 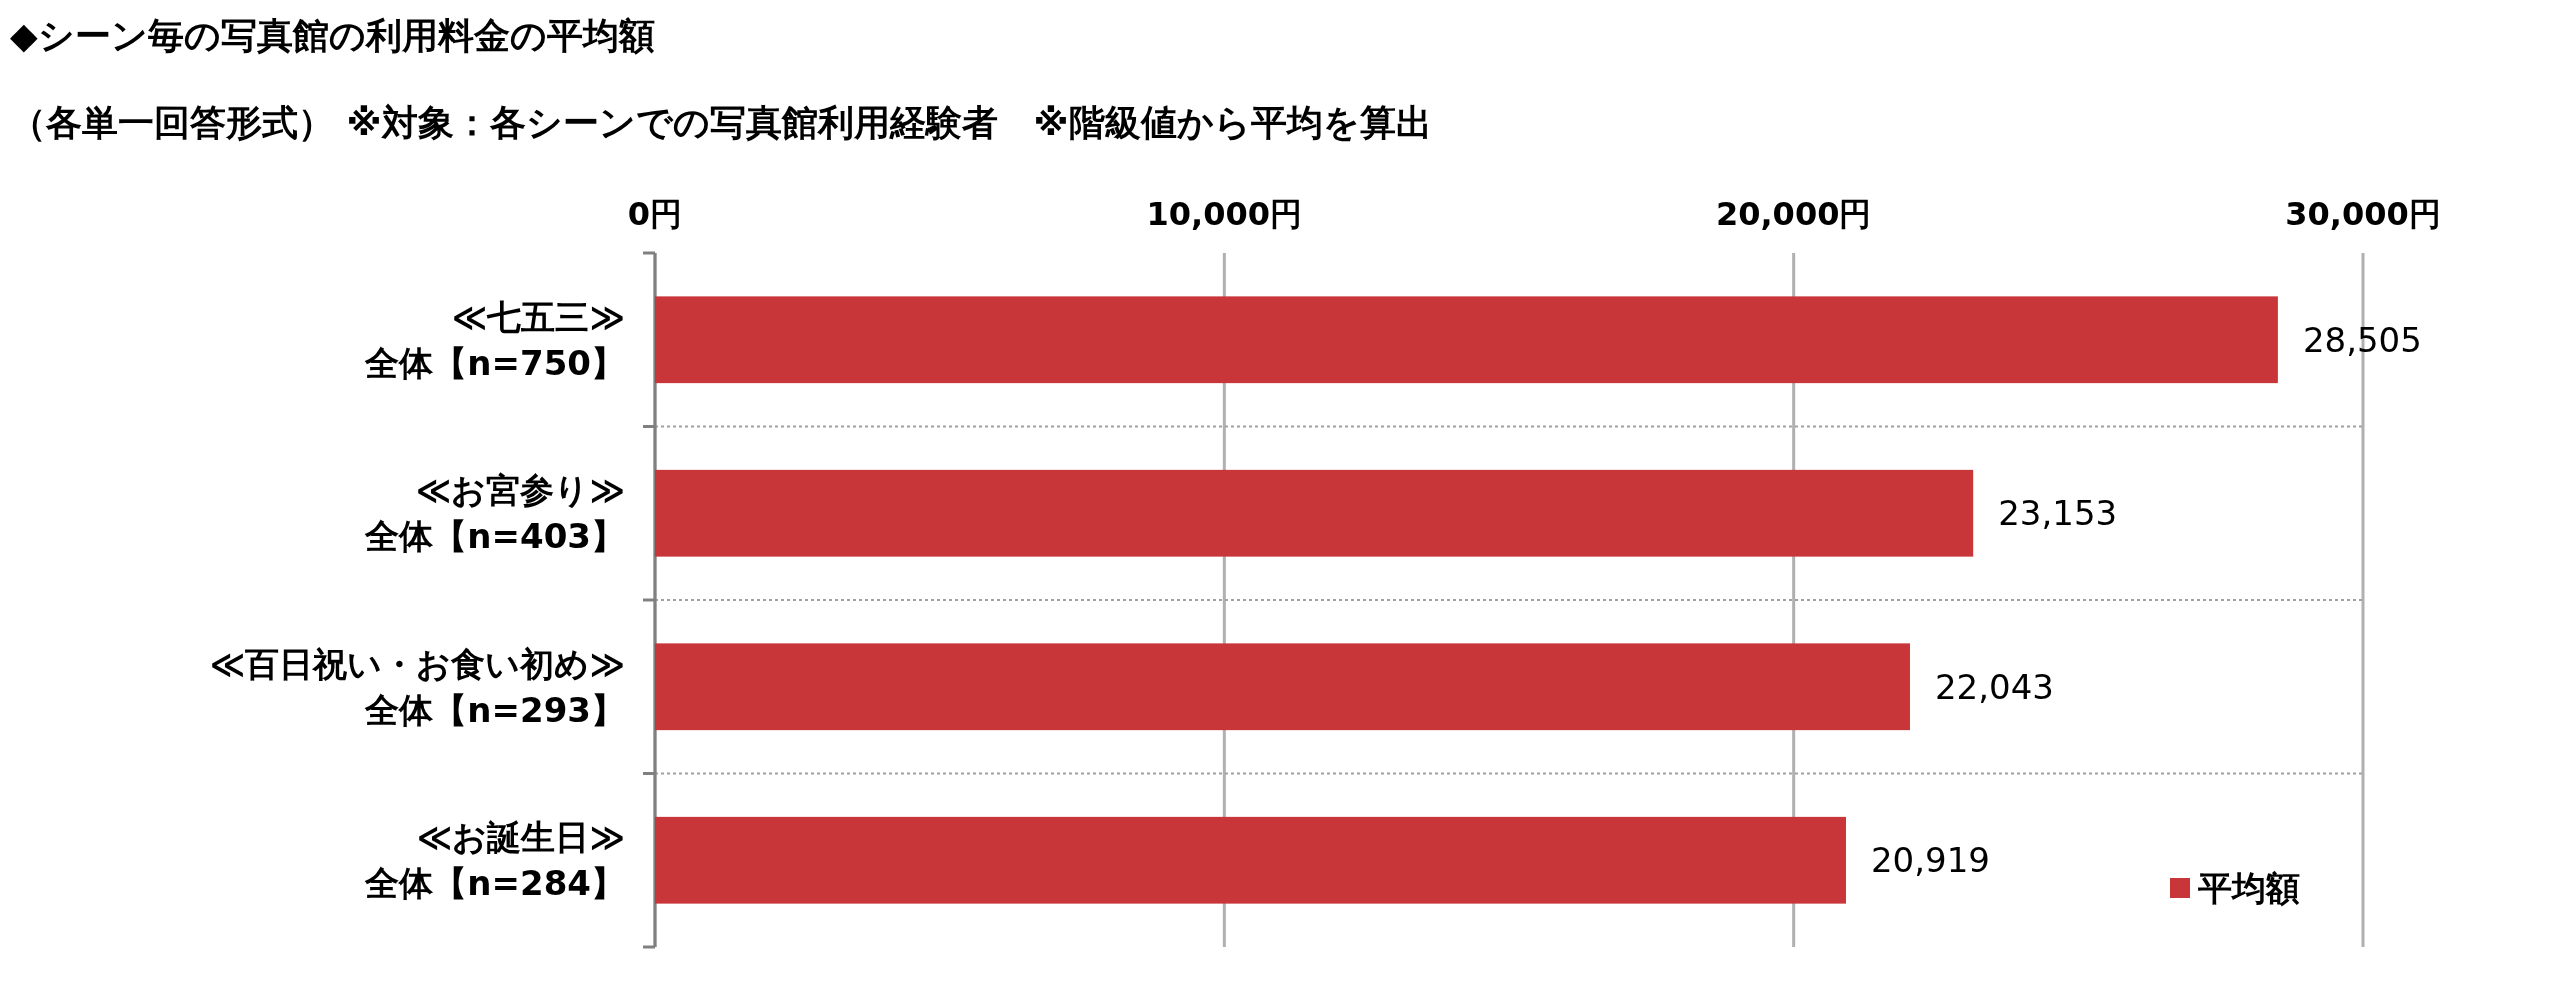 I want to click on x-tick-label: 20,000円, so click(x=1793, y=214).